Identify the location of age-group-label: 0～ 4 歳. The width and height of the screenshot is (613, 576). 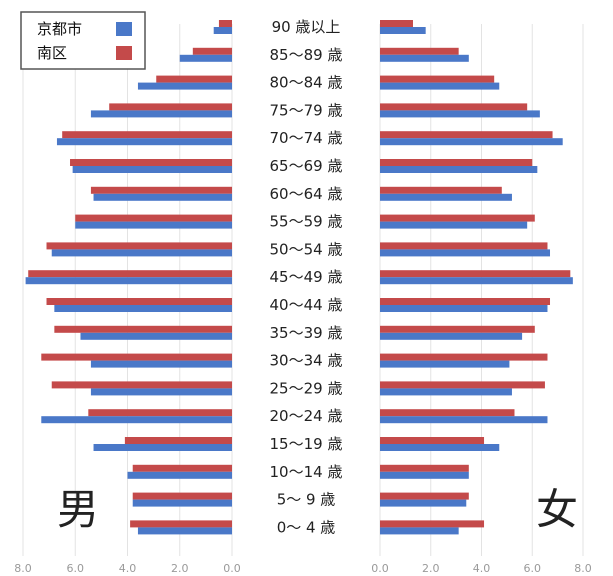
(306, 527).